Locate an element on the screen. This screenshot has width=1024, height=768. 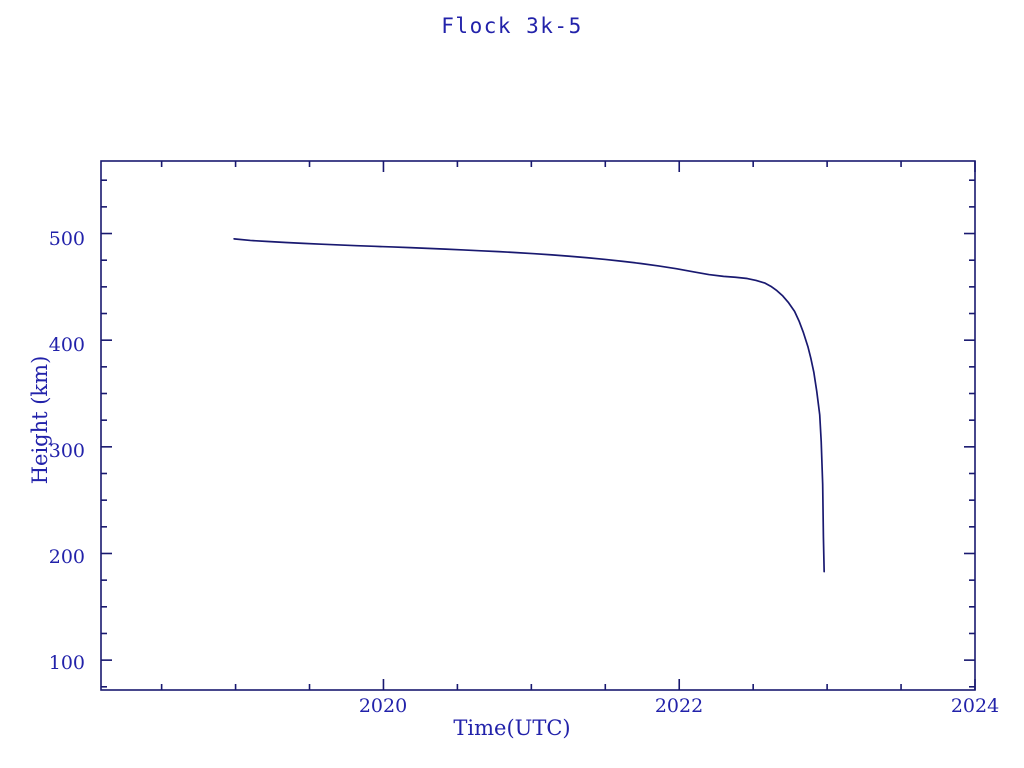
y-tick-label-200: 200 is located at coordinates (66, 557).